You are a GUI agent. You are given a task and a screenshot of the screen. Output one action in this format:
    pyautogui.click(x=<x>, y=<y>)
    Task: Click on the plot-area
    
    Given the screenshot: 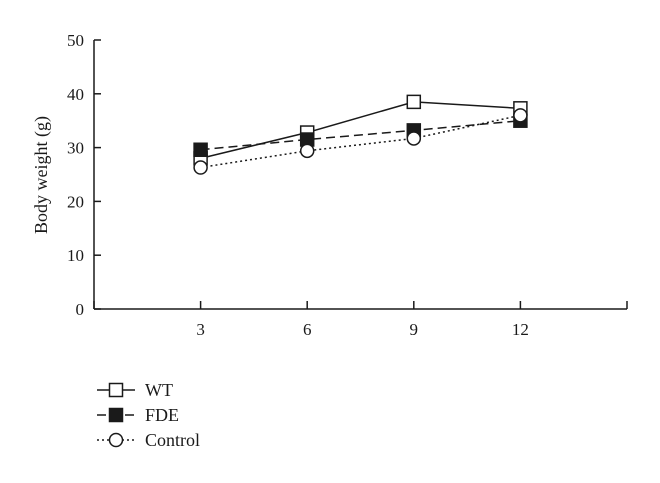 What is the action you would take?
    pyautogui.click(x=360, y=134)
    